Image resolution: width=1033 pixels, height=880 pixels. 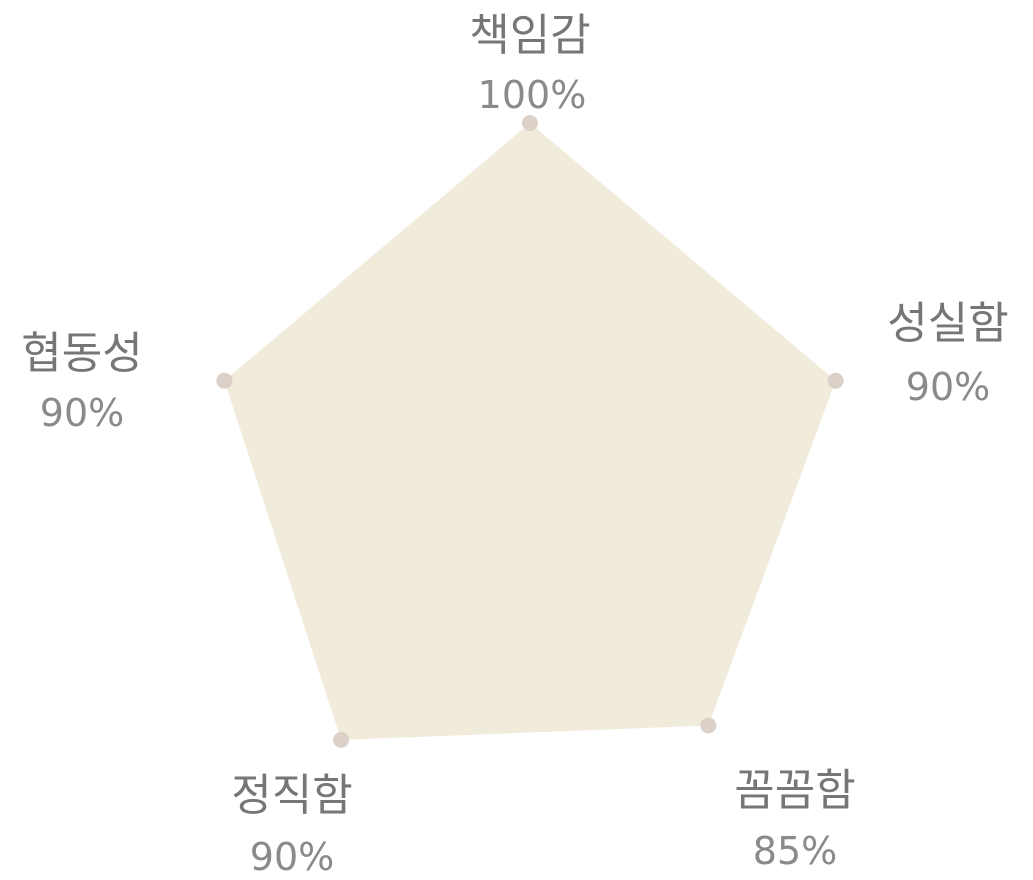 What do you see at coordinates (341, 739) in the screenshot?
I see `data-point-honesty` at bounding box center [341, 739].